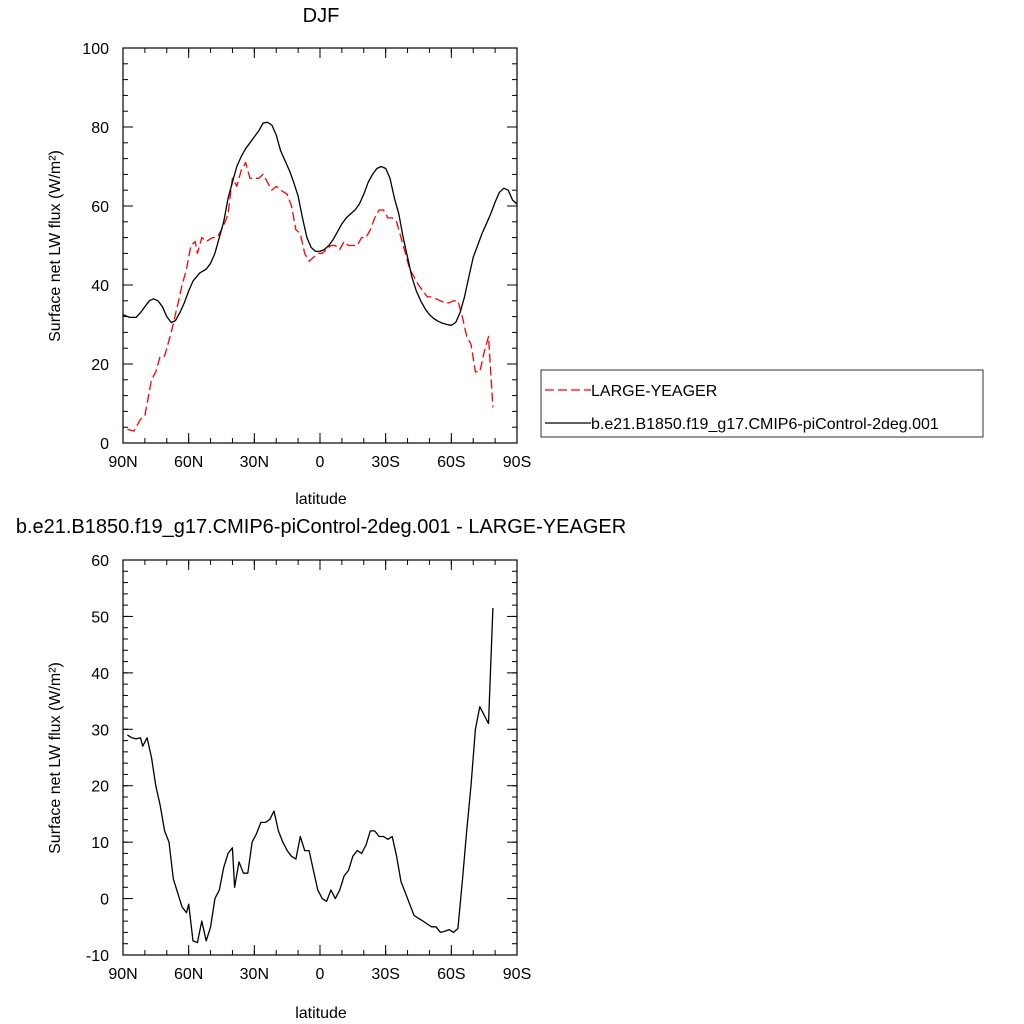 The width and height of the screenshot is (1024, 1024). What do you see at coordinates (55, 246) in the screenshot?
I see `top-y-axis-label: Surface net LW flux (W/m²)` at bounding box center [55, 246].